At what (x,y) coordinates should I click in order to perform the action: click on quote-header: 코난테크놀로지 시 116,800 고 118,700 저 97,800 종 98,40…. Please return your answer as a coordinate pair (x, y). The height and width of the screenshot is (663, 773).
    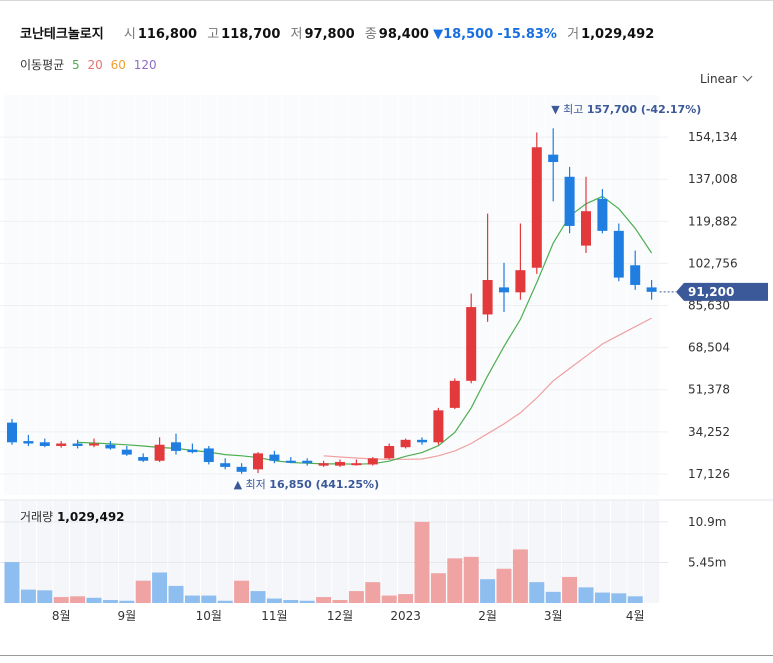
    Looking at the image, I should click on (337, 32).